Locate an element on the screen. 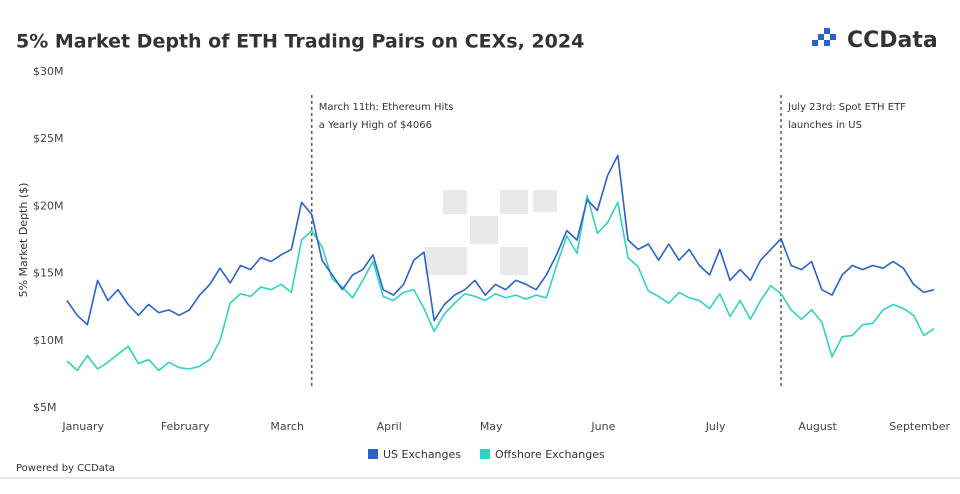 The width and height of the screenshot is (960, 494). y-tick-label: $30M is located at coordinates (48, 71).